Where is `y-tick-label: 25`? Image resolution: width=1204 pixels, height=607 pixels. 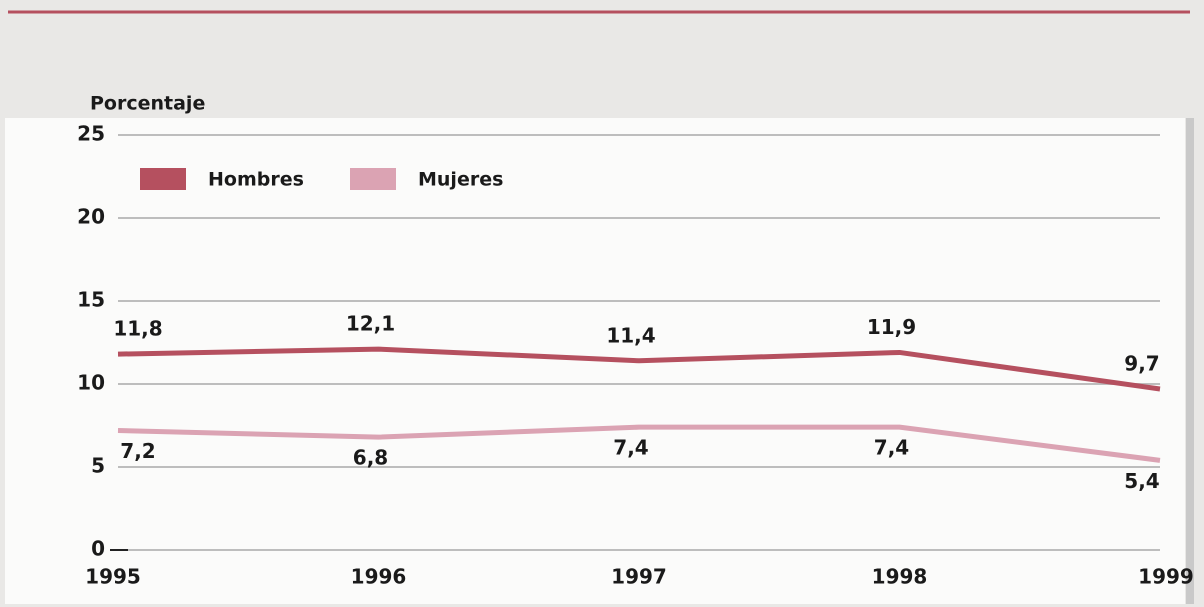
y-tick-label: 25 is located at coordinates (91, 134).